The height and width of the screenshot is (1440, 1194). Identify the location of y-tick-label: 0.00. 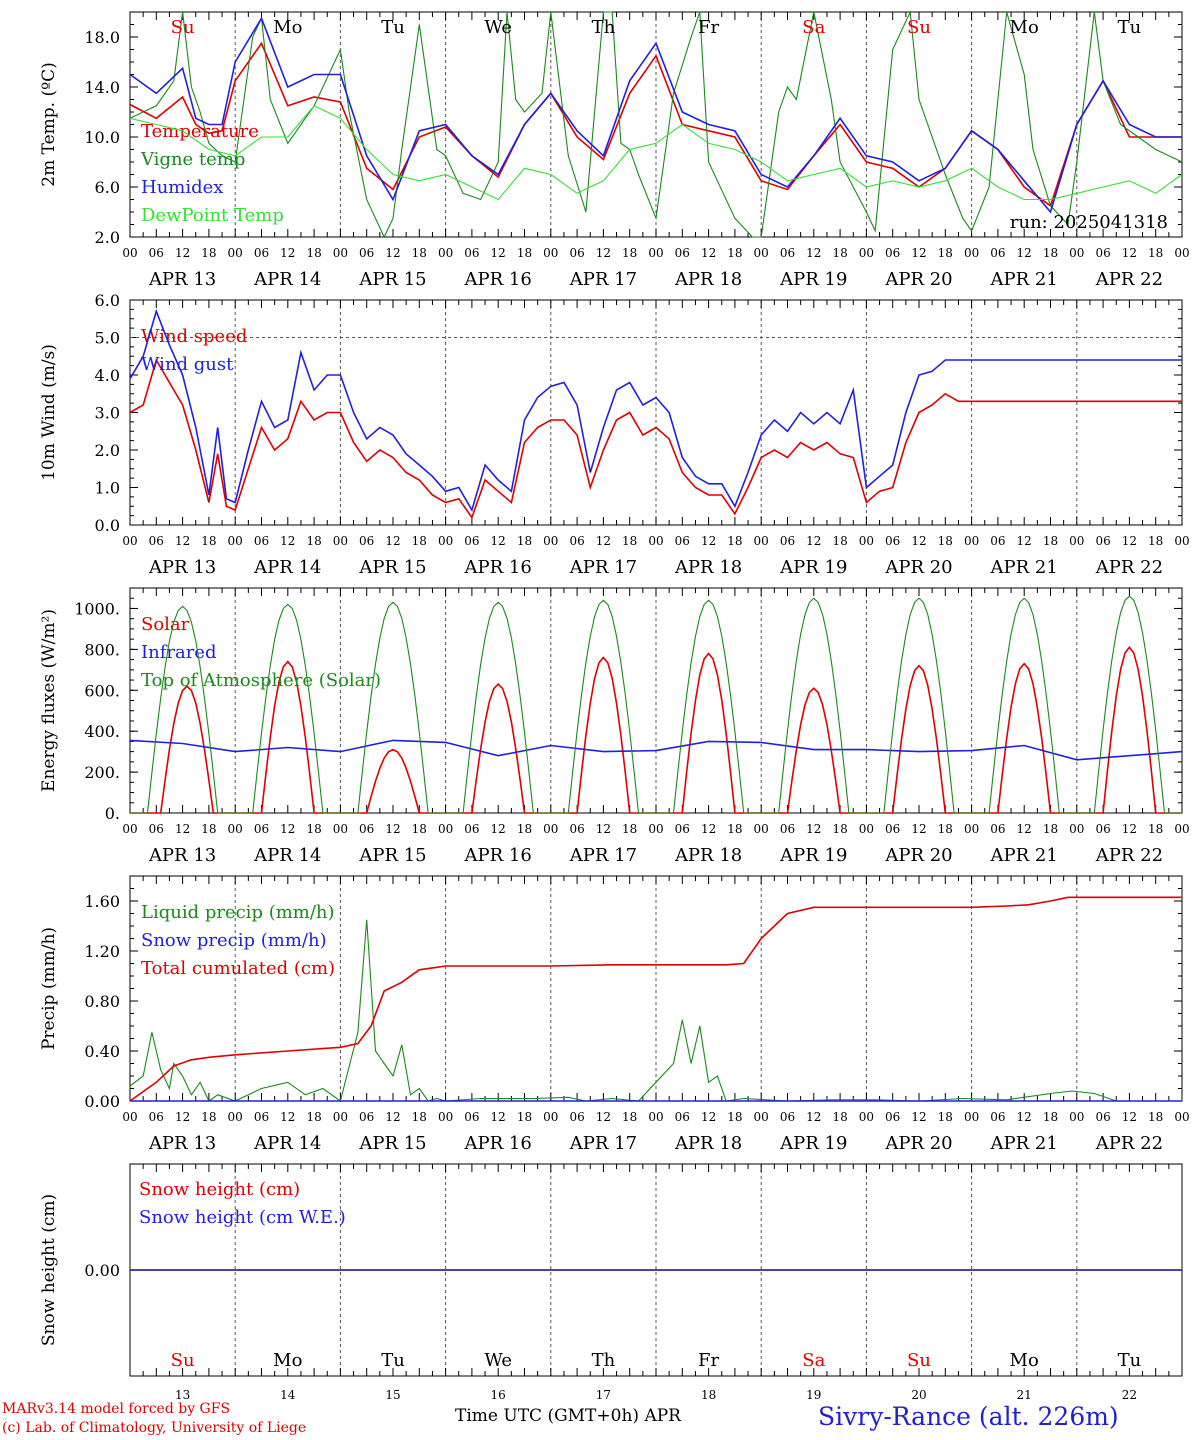
(102, 1270).